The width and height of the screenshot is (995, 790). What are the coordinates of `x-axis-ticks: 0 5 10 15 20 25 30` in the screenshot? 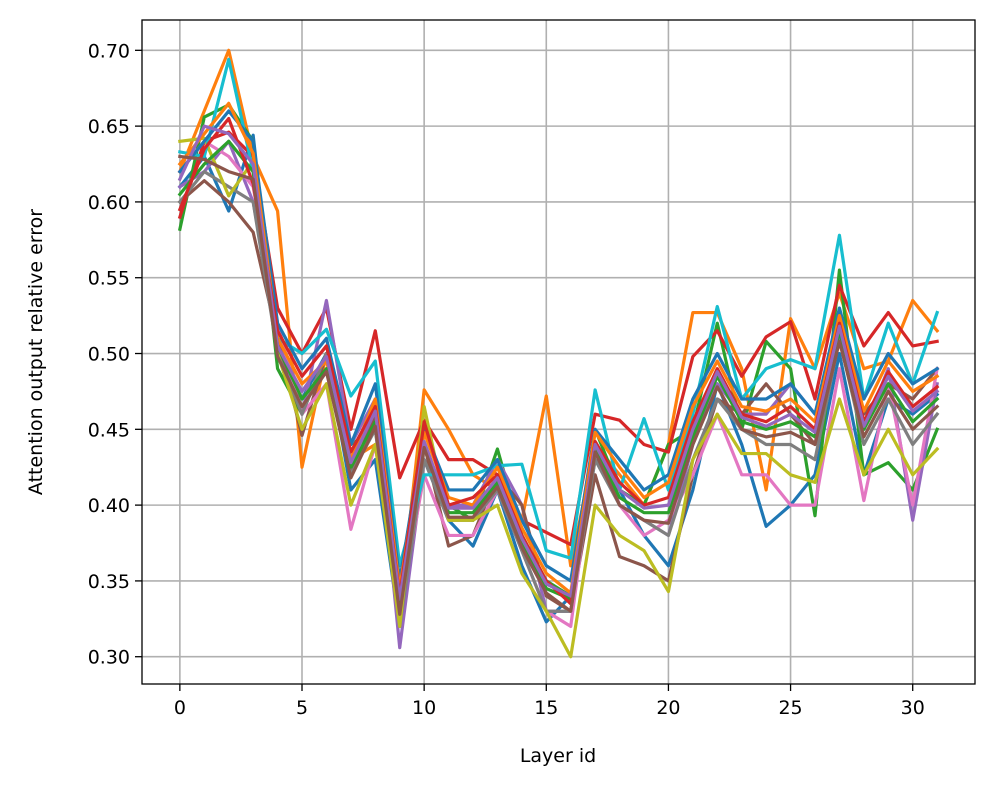 It's located at (549, 701).